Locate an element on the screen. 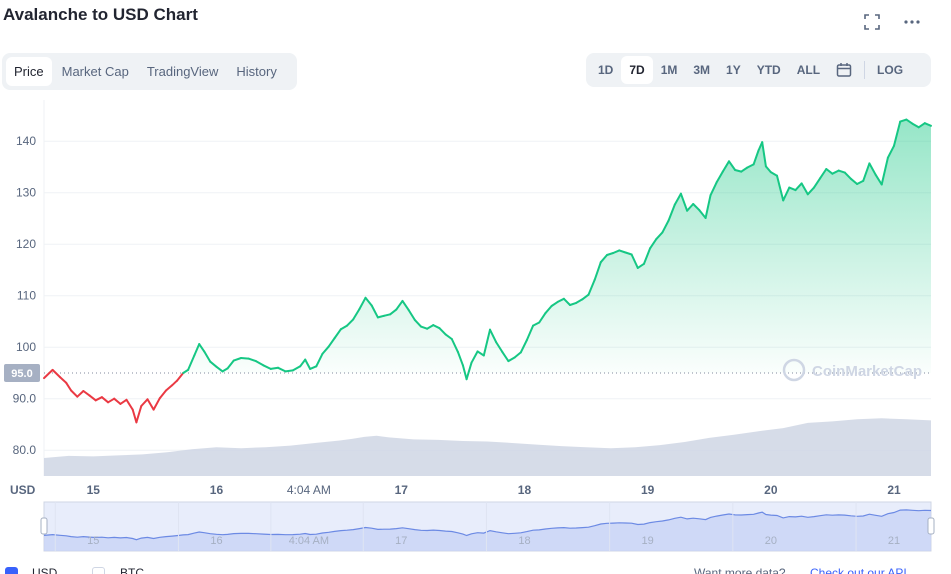 The width and height of the screenshot is (951, 574). range-1d: 1D is located at coordinates (606, 70).